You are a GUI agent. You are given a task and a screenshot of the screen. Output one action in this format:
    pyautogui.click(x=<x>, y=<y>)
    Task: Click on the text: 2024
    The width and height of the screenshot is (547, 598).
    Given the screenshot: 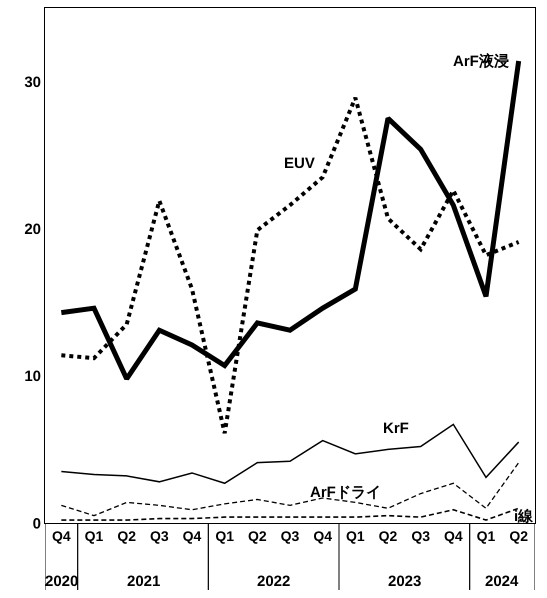 What is the action you would take?
    pyautogui.click(x=502, y=581)
    